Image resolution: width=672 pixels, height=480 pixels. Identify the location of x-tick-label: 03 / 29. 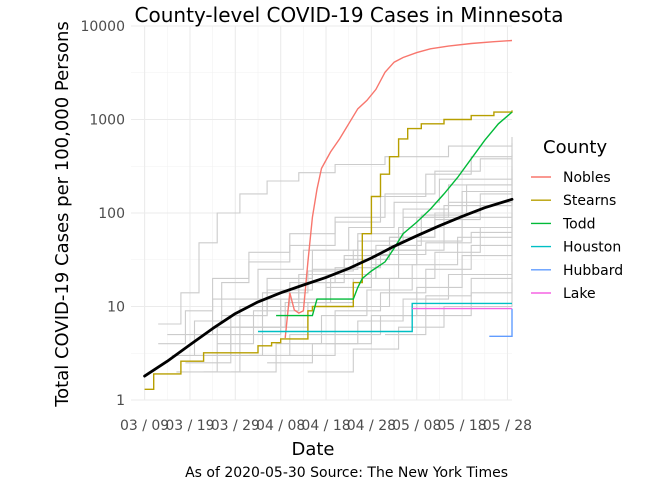
(235, 426).